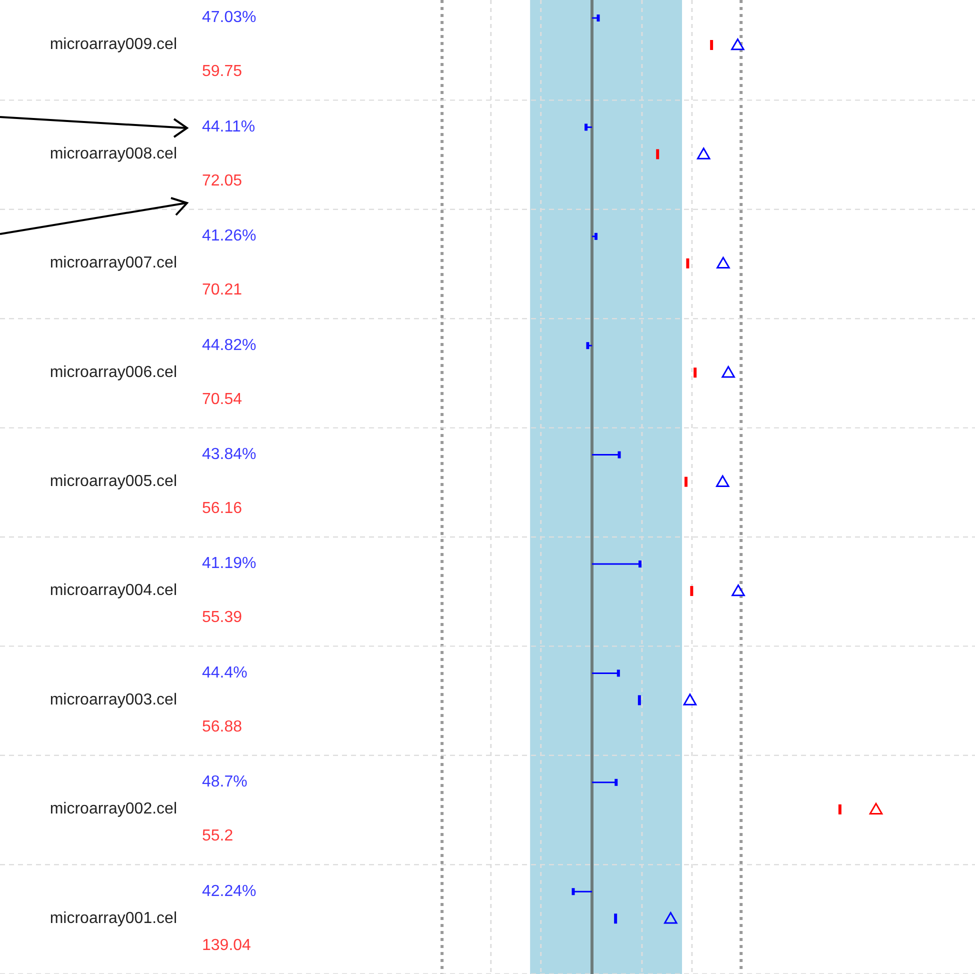 This screenshot has width=975, height=974. Describe the element at coordinates (229, 455) in the screenshot. I see `text: 43.84%` at that location.